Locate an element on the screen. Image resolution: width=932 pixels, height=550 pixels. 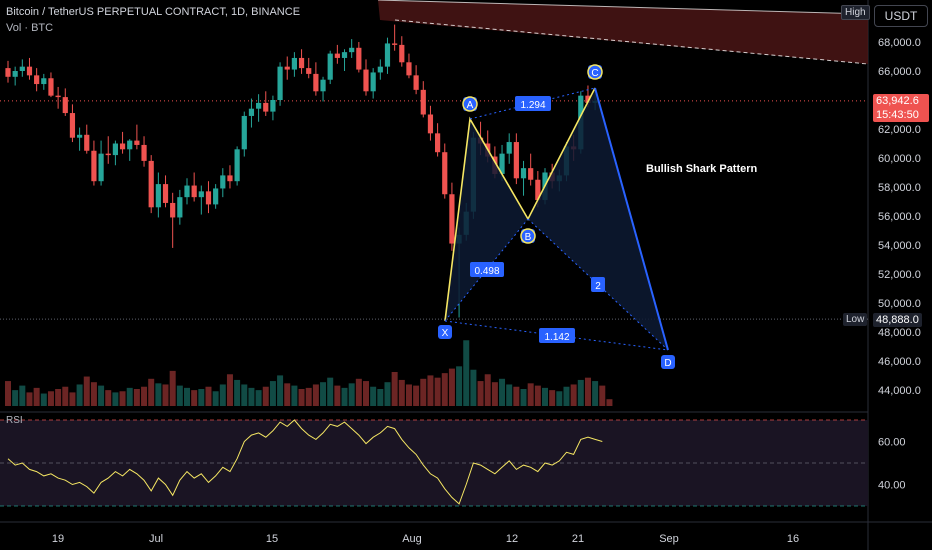
rsi-tick-label: 60.00 is located at coordinates (892, 443).